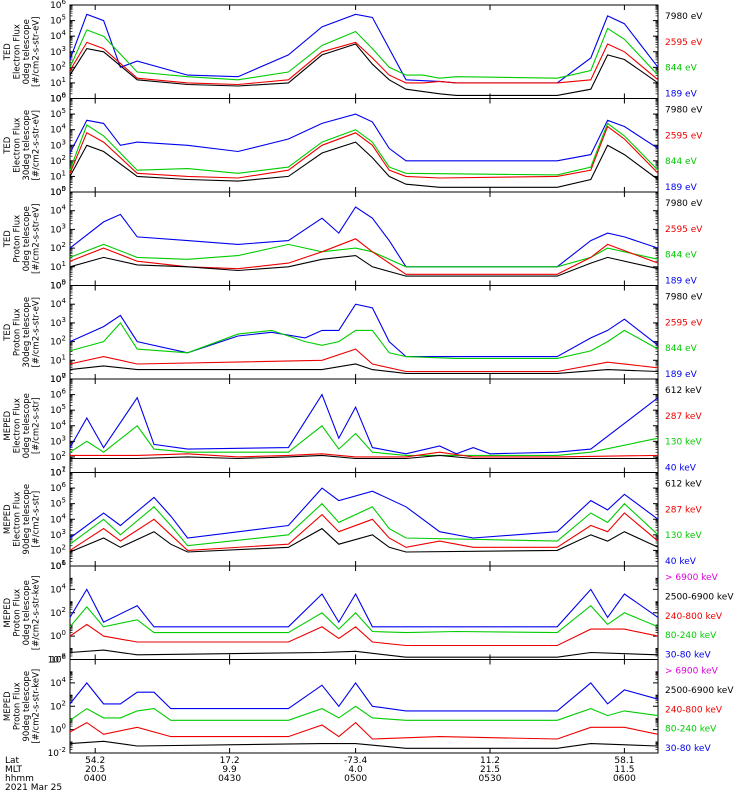 This screenshot has height=800, width=750. What do you see at coordinates (356, 761) in the screenshot?
I see `x-tick-label: -73.4` at bounding box center [356, 761].